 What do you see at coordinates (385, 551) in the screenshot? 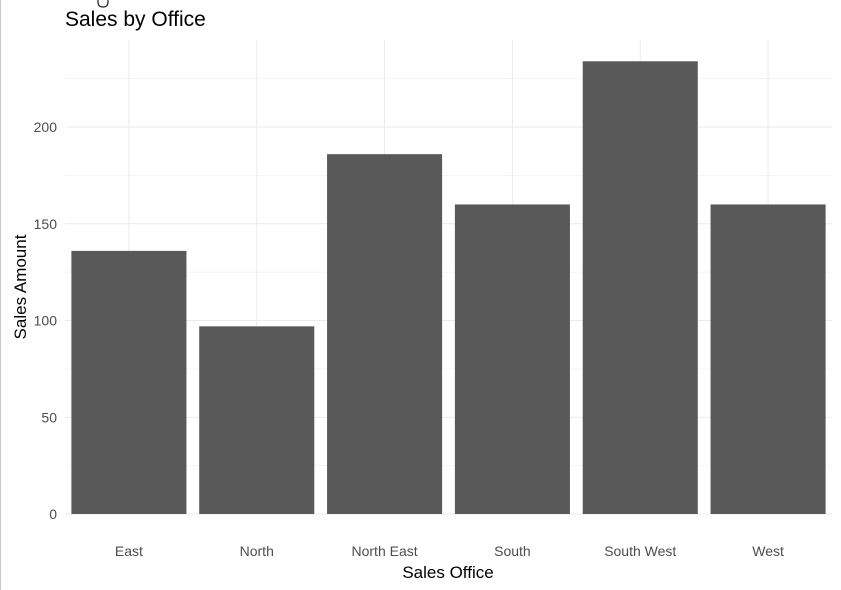
I see `x-tick-label: North East` at bounding box center [385, 551].